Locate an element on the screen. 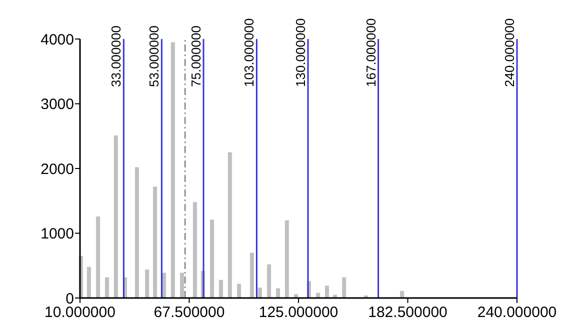 The image size is (563, 329). x-tick-label: 240.000000 is located at coordinates (517, 312).